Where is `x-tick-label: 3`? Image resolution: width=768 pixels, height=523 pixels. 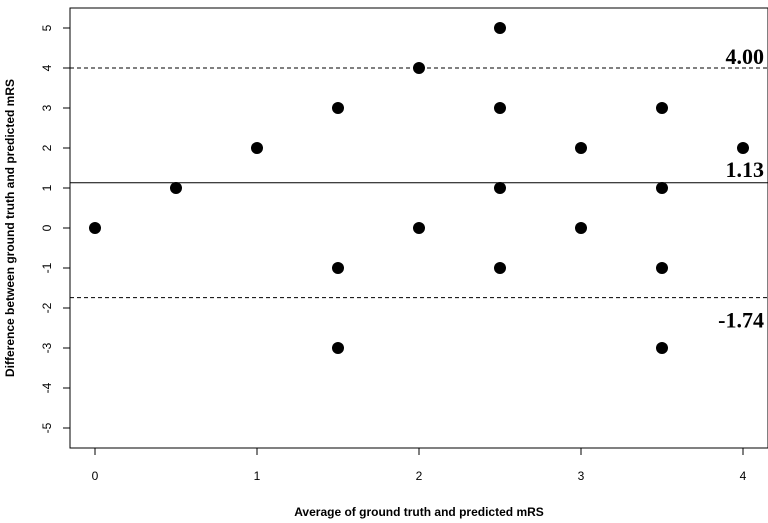 x-tick-label: 3 is located at coordinates (581, 476).